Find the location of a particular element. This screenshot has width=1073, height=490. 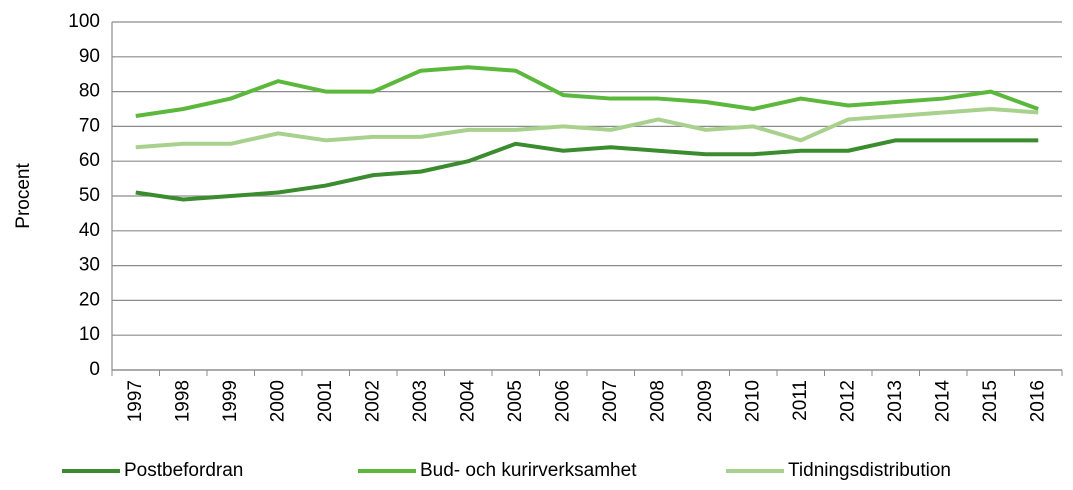

y-tick-label: 20 is located at coordinates (89, 299).